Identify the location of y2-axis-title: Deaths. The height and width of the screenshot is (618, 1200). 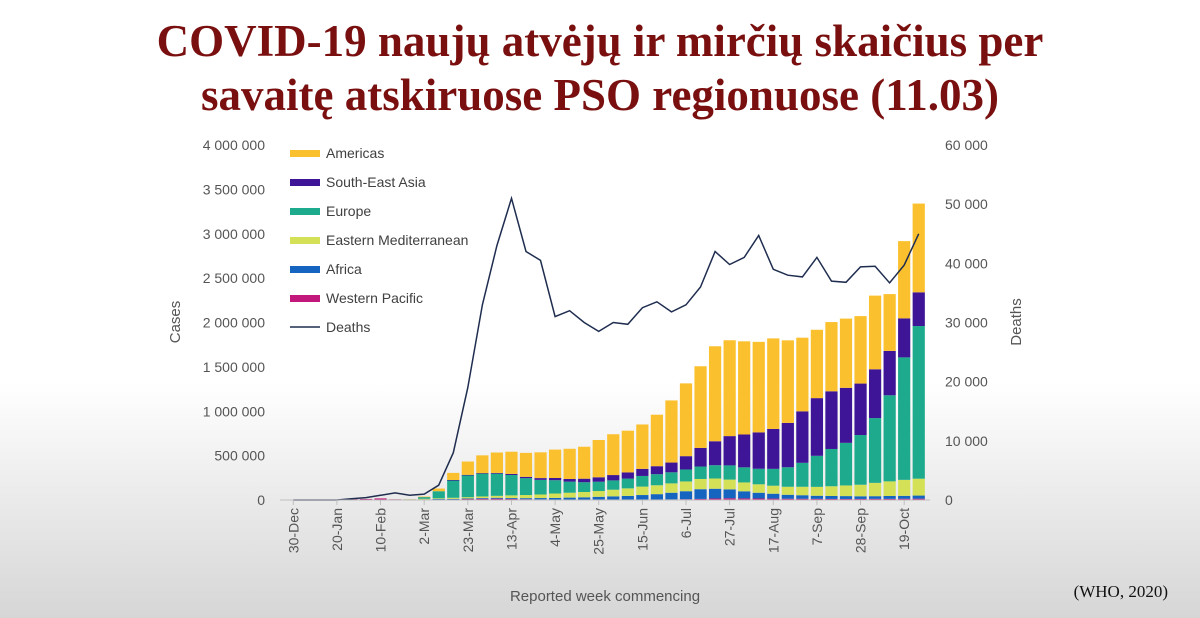
(1016, 322).